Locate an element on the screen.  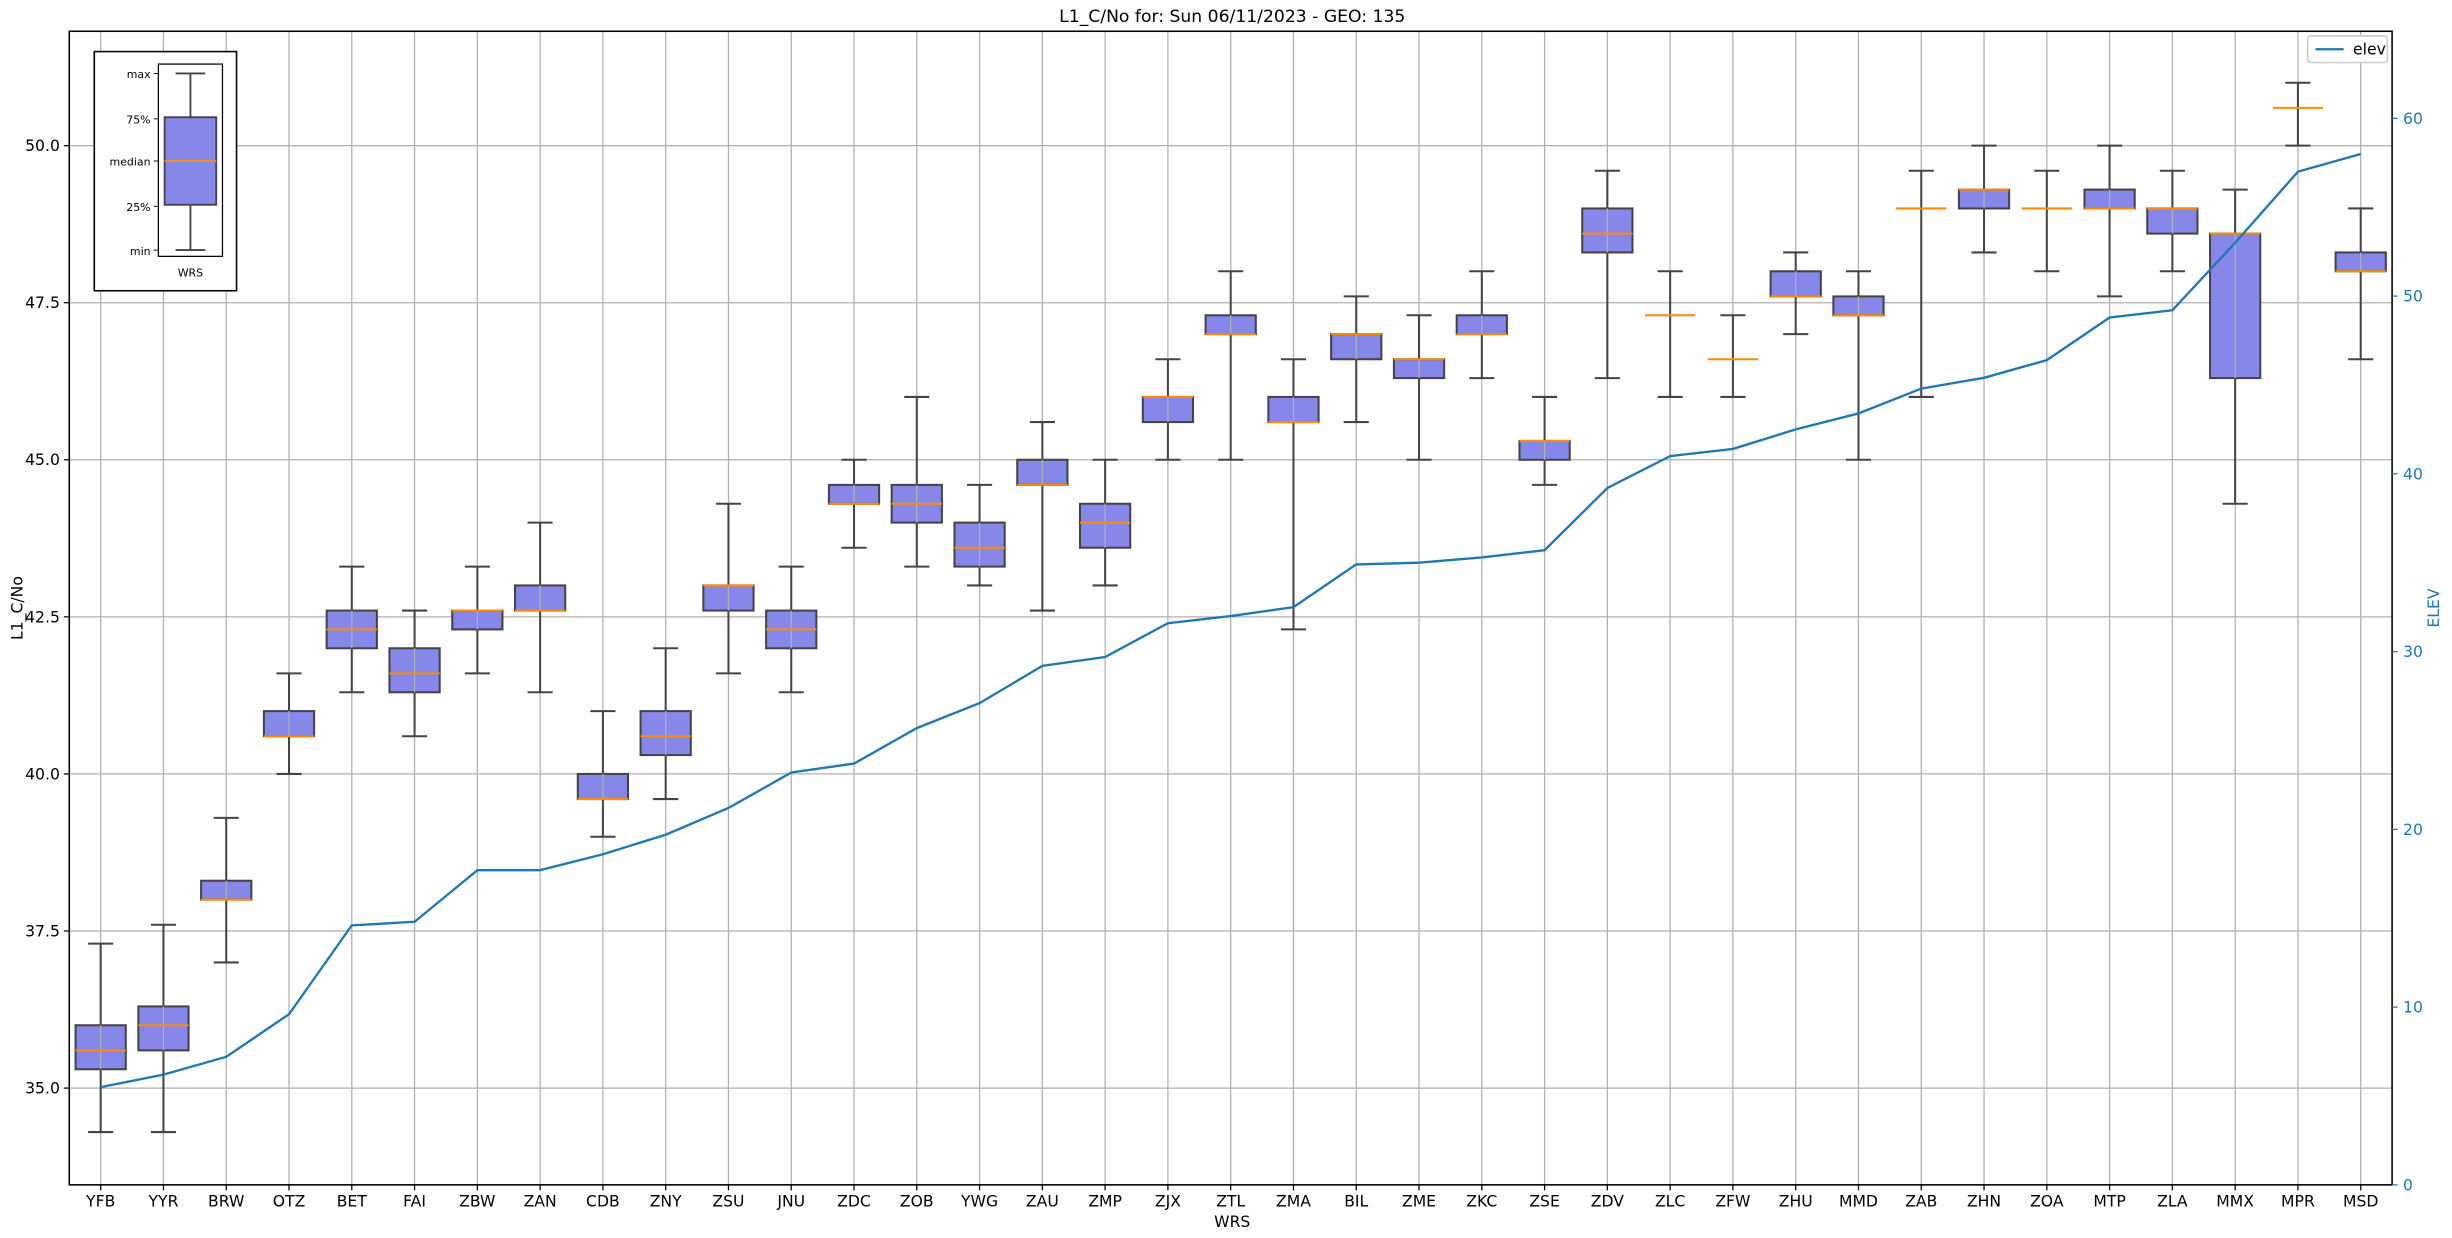
legend: elev is located at coordinates (2347, 49).